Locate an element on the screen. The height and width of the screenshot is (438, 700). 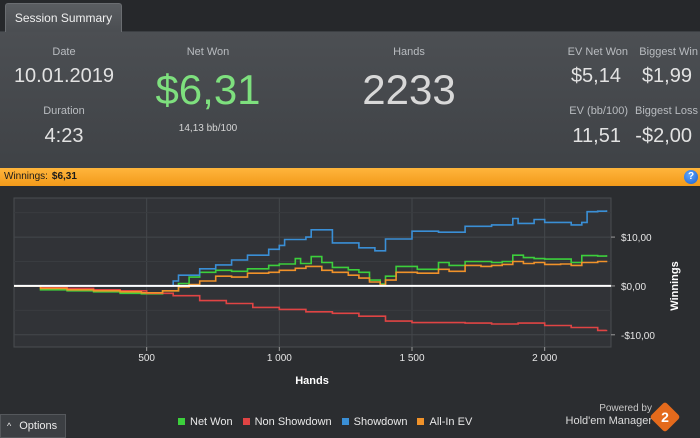
biggest-win-value: $1,99 is located at coordinates (666, 76).